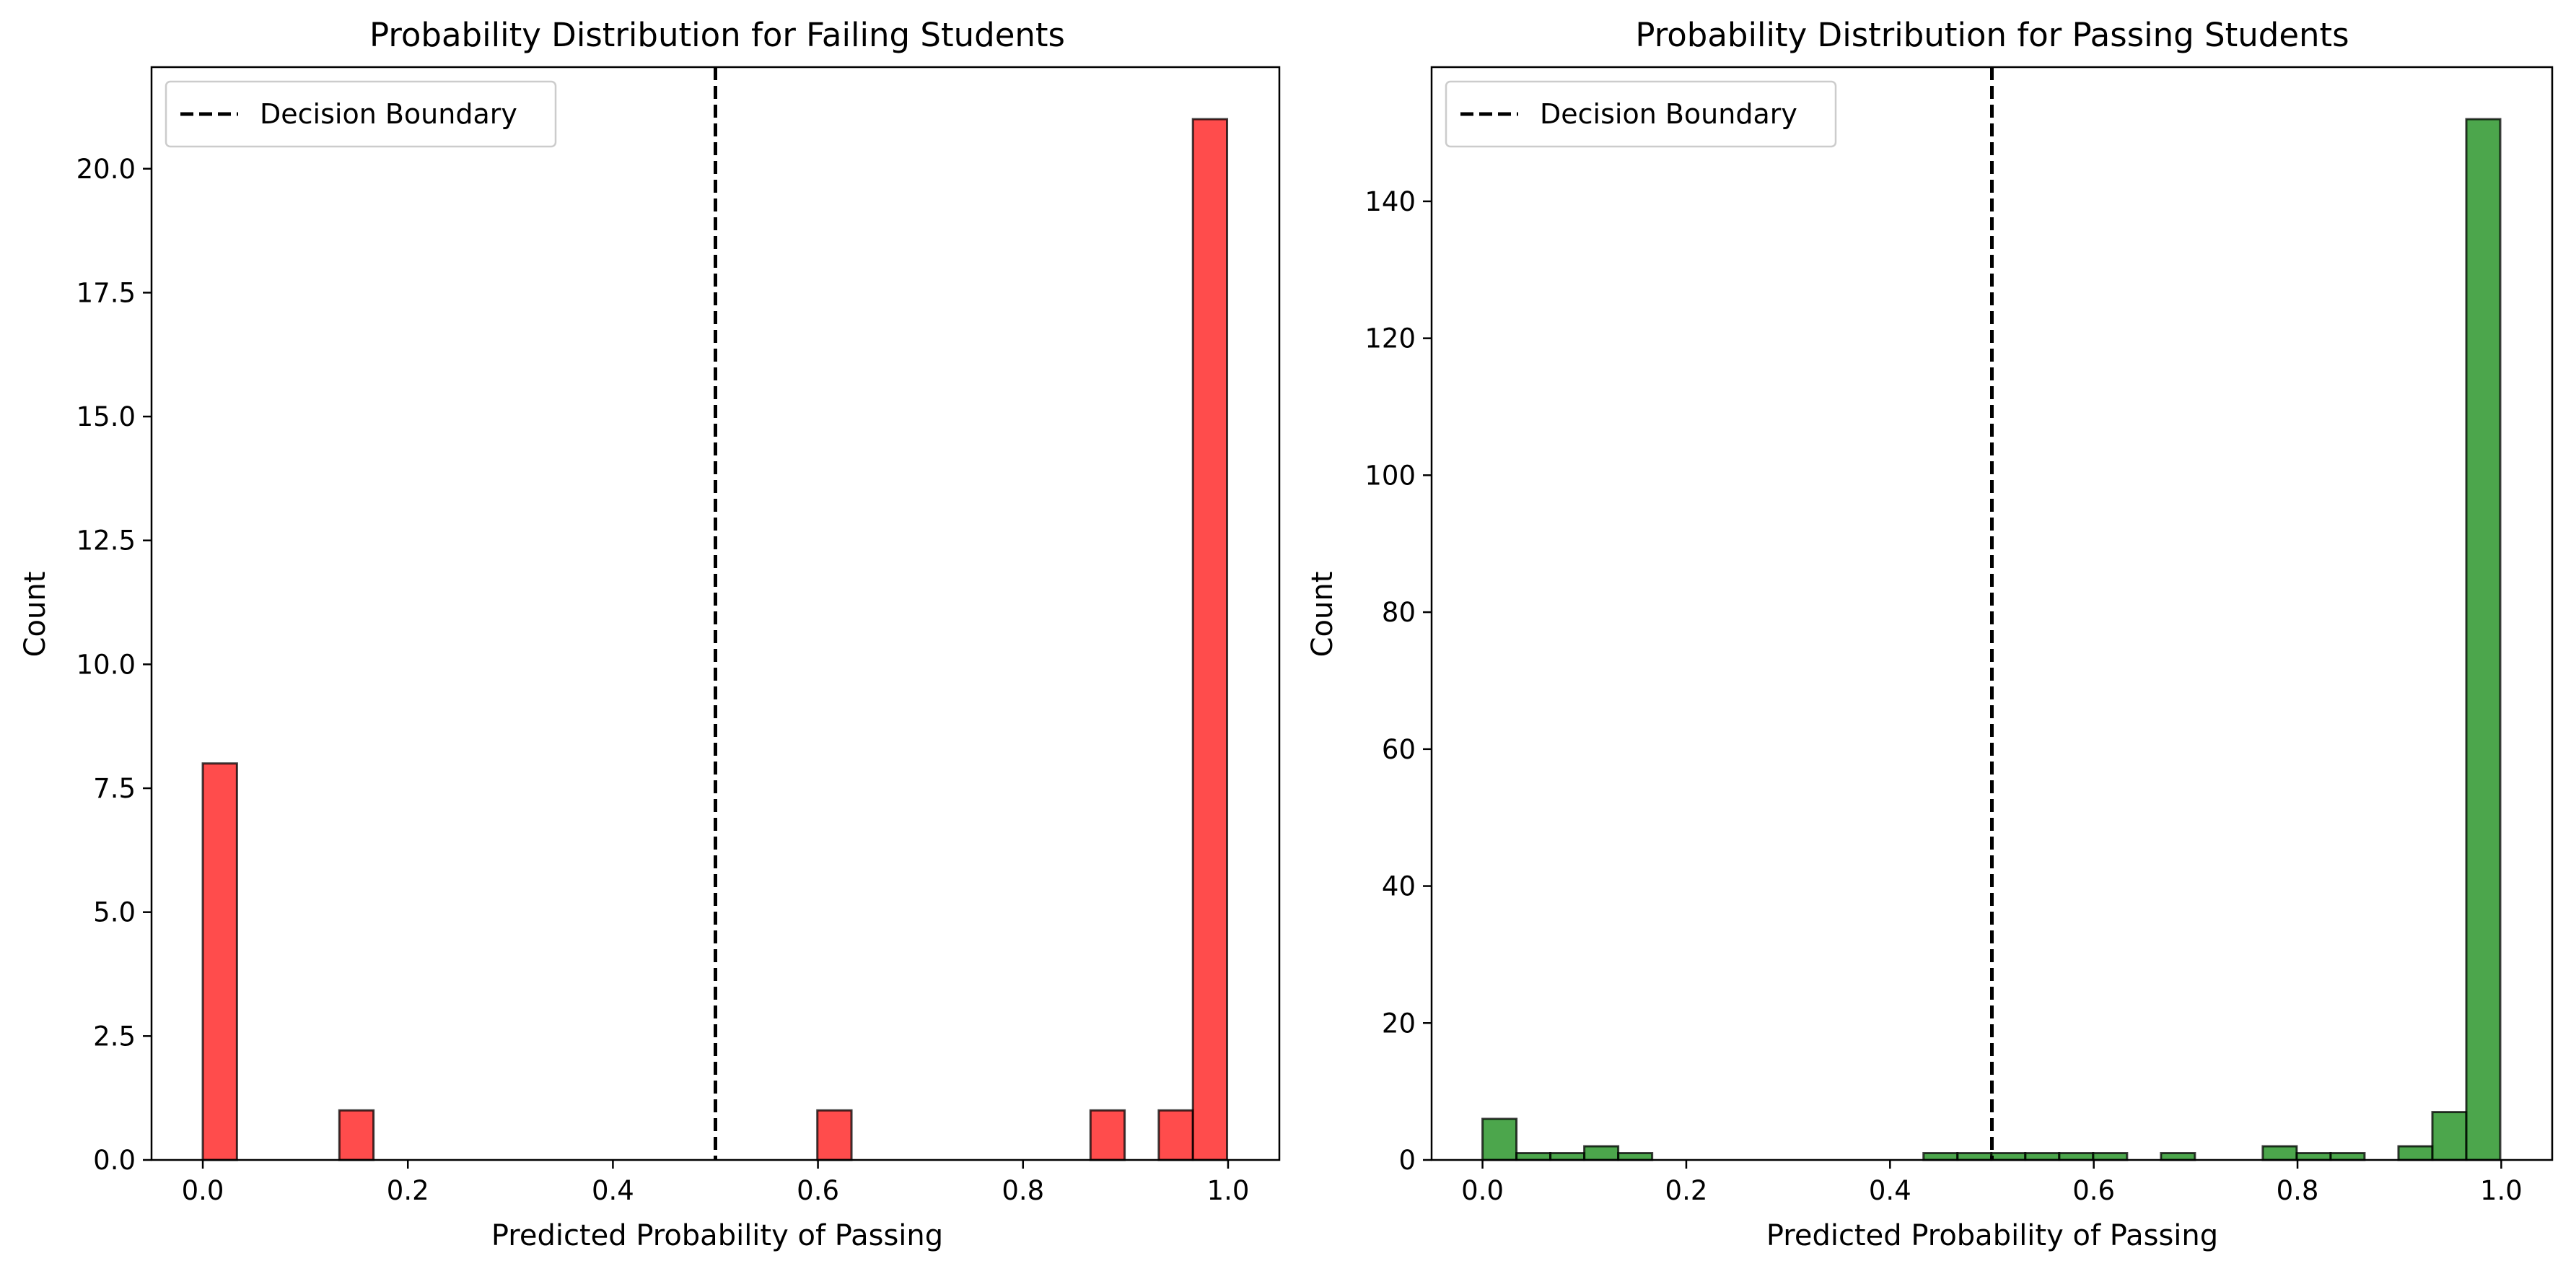 The height and width of the screenshot is (1274, 2576). I want to click on failing-y-tick-label: 12.5, so click(106, 541).